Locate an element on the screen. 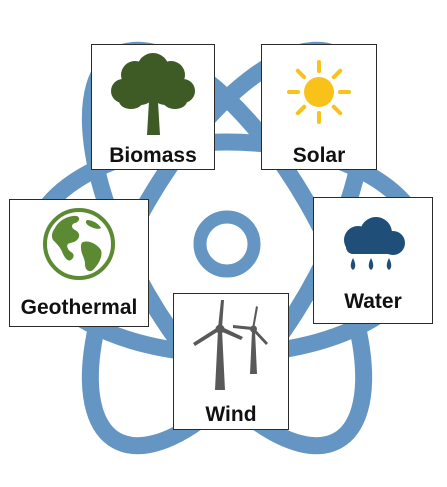 Image resolution: width=447 pixels, height=487 pixels. water-card: Water is located at coordinates (373, 260).